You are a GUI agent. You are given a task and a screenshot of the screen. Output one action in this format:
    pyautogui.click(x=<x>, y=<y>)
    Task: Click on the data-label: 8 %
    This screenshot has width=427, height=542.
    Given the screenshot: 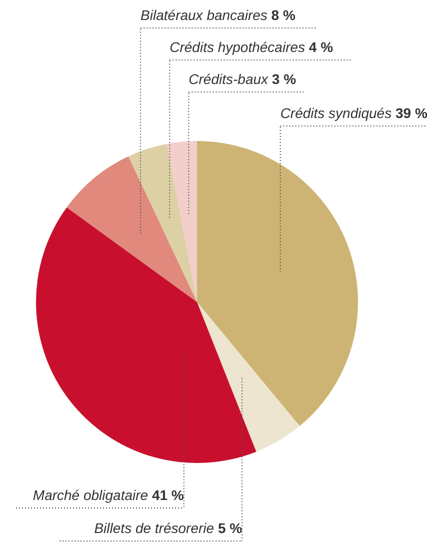 What is the action you would take?
    pyautogui.click(x=283, y=15)
    